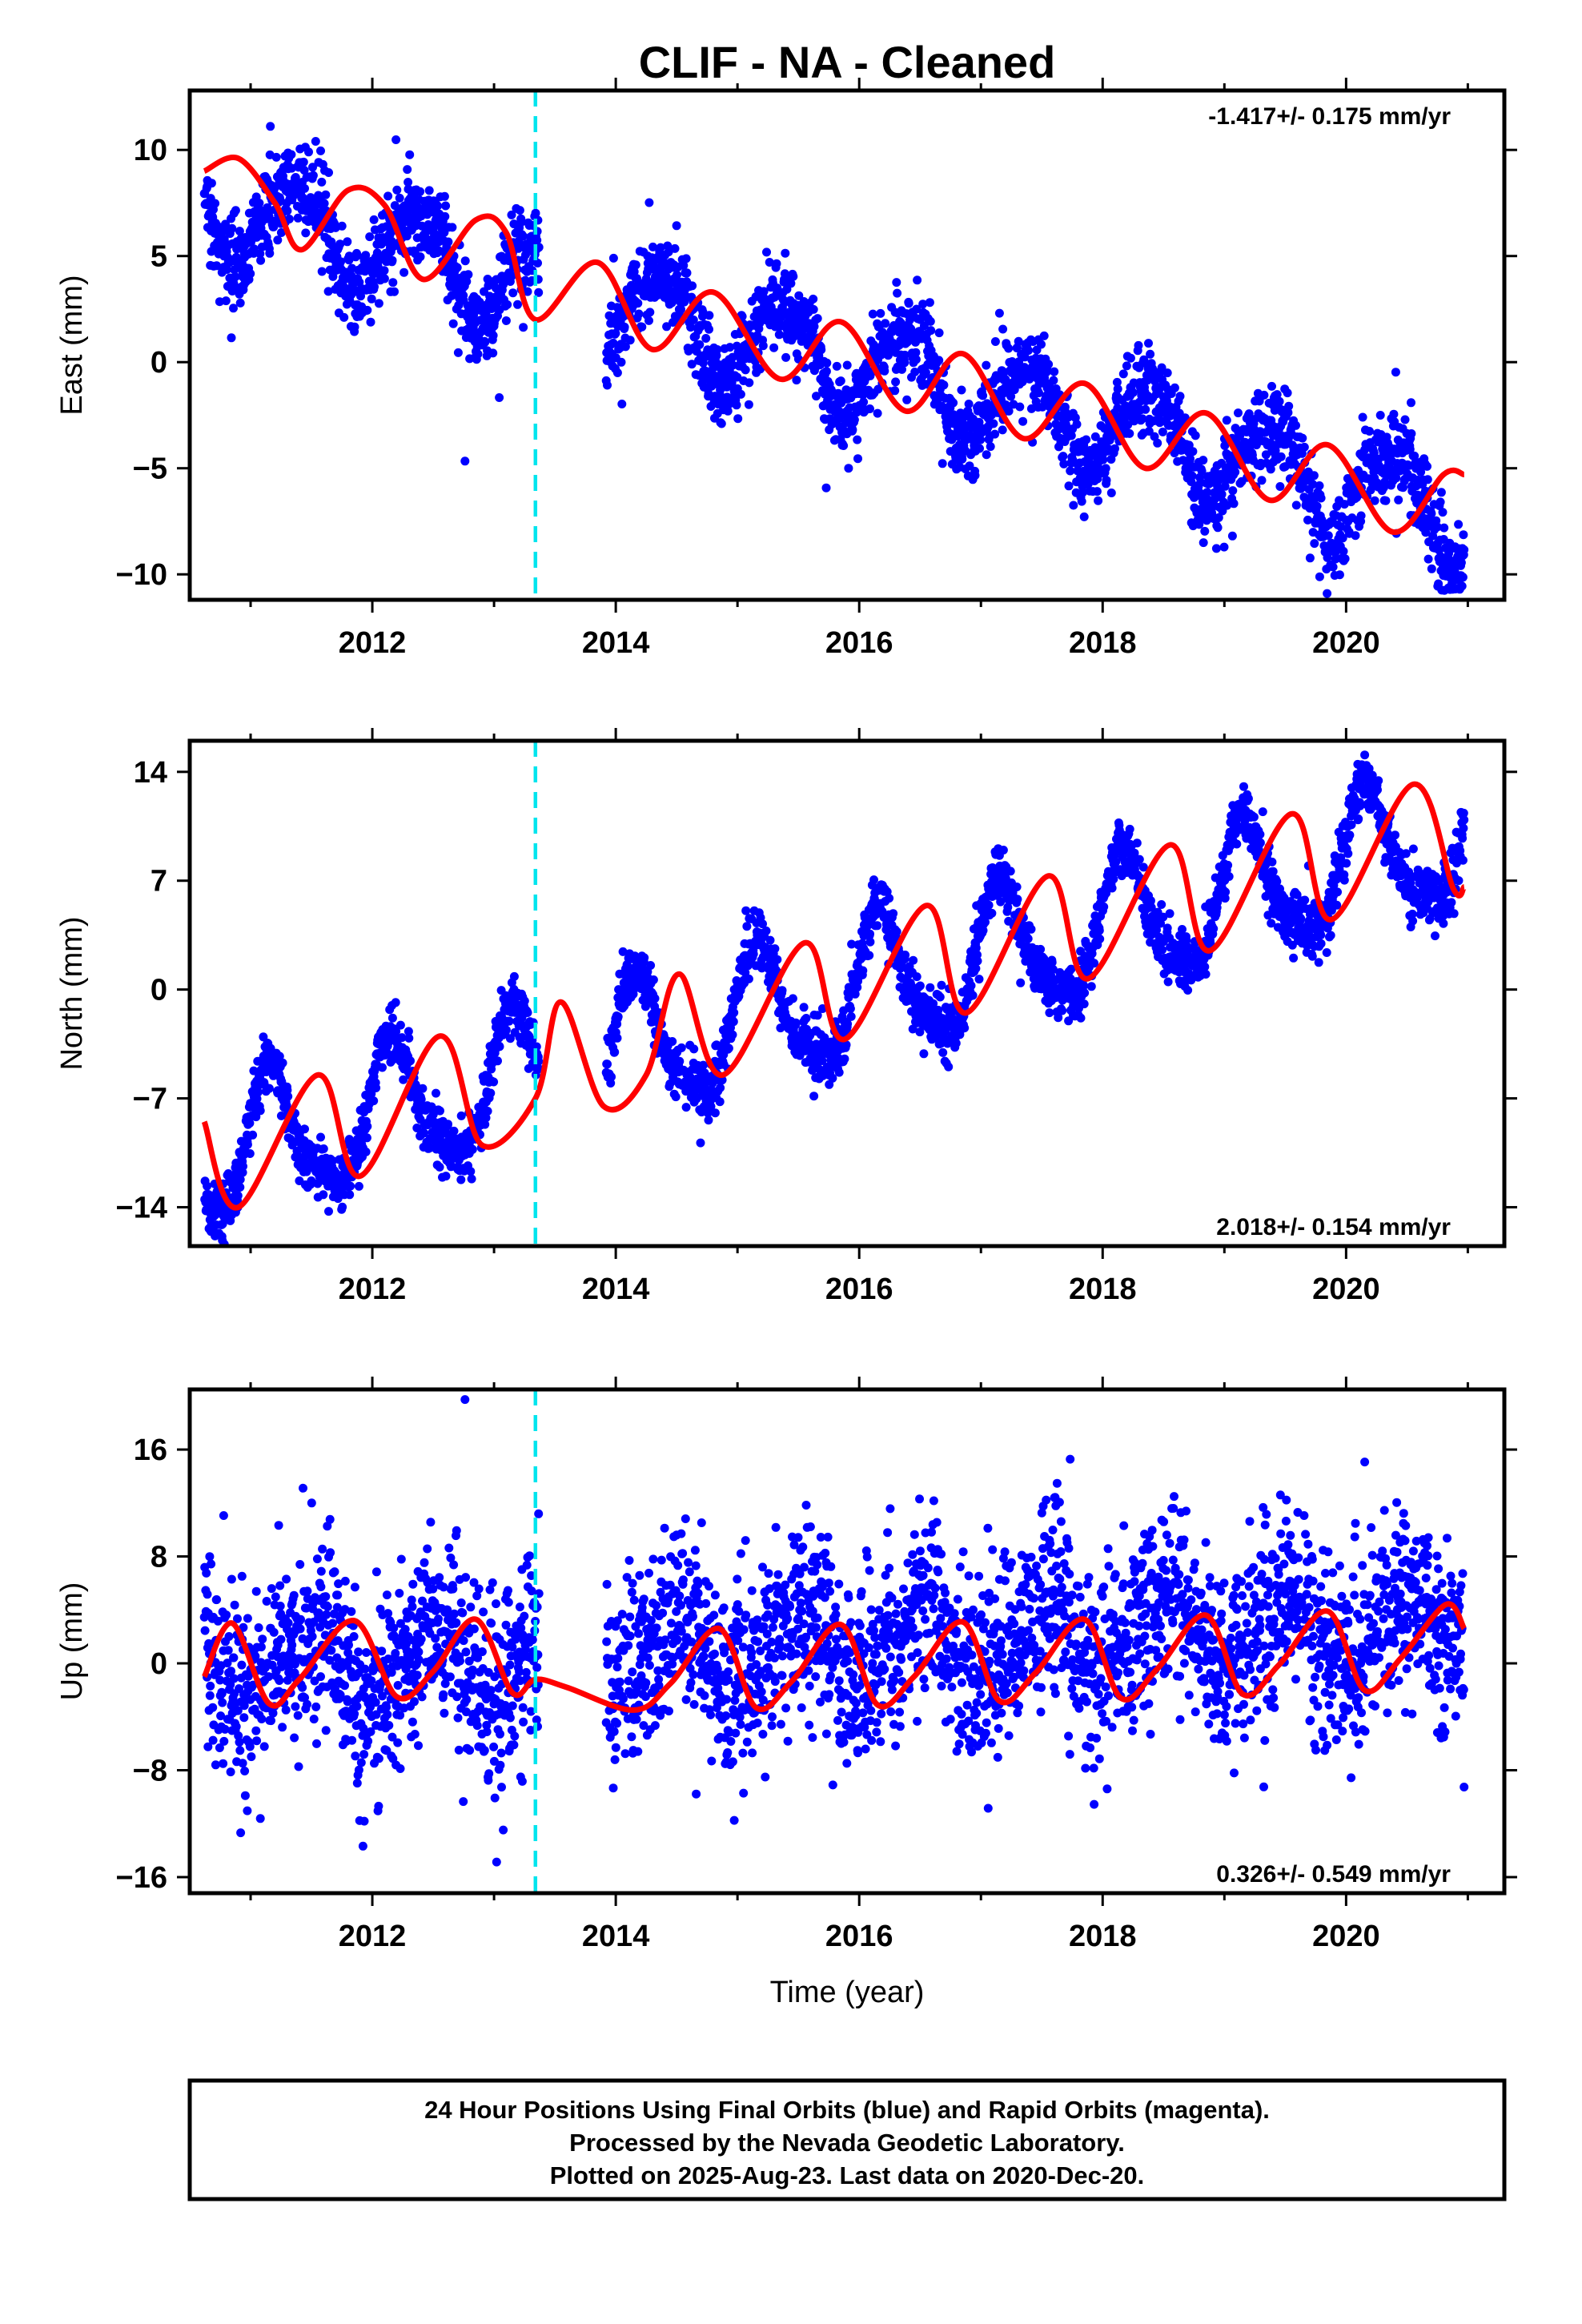  I want to click on east-x-tick-label: 2018, so click(1103, 643).